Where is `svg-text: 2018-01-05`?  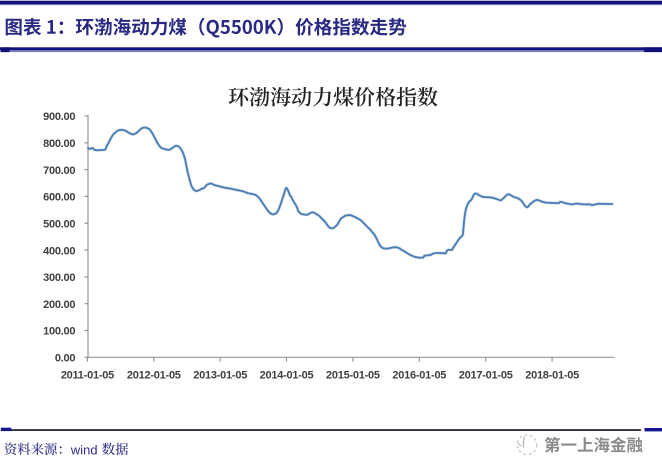 svg-text: 2018-01-05 is located at coordinates (552, 375).